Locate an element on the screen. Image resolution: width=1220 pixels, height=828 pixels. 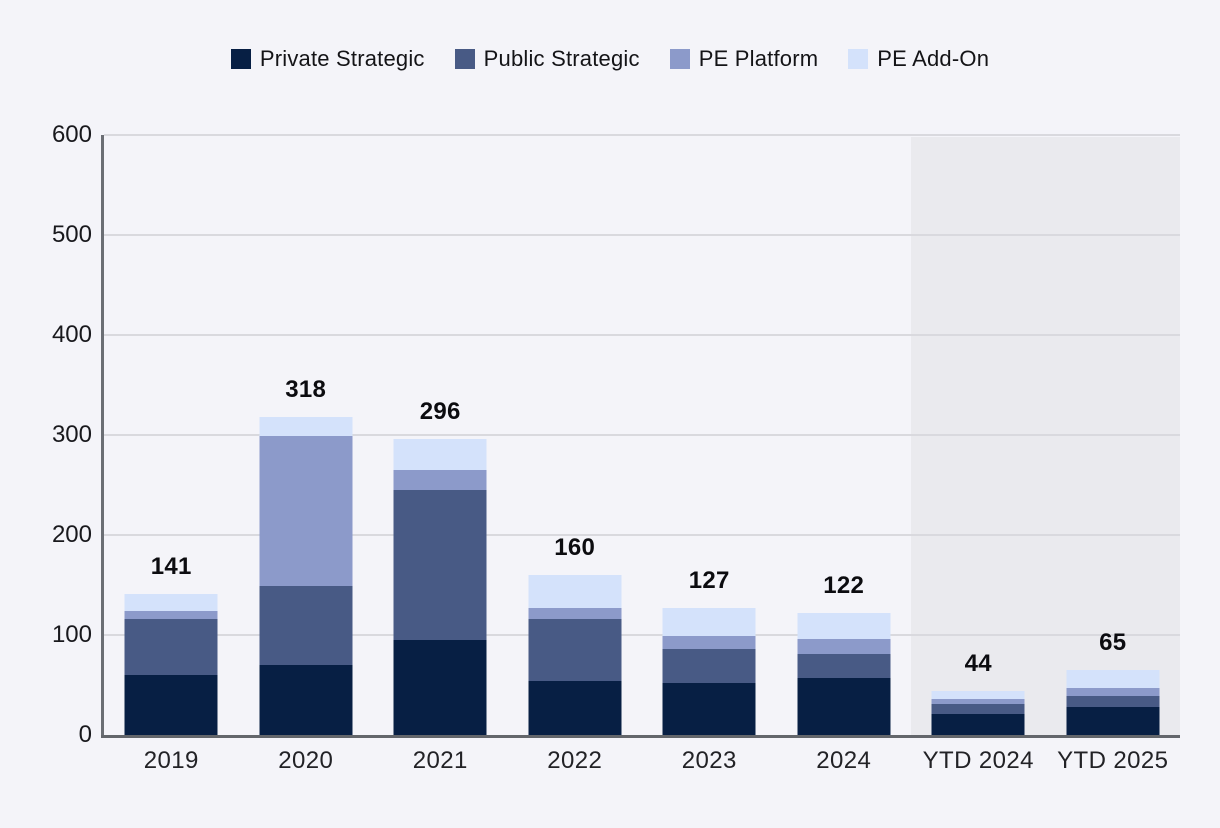
y-tick-label-400: 400 is located at coordinates (71, 334).